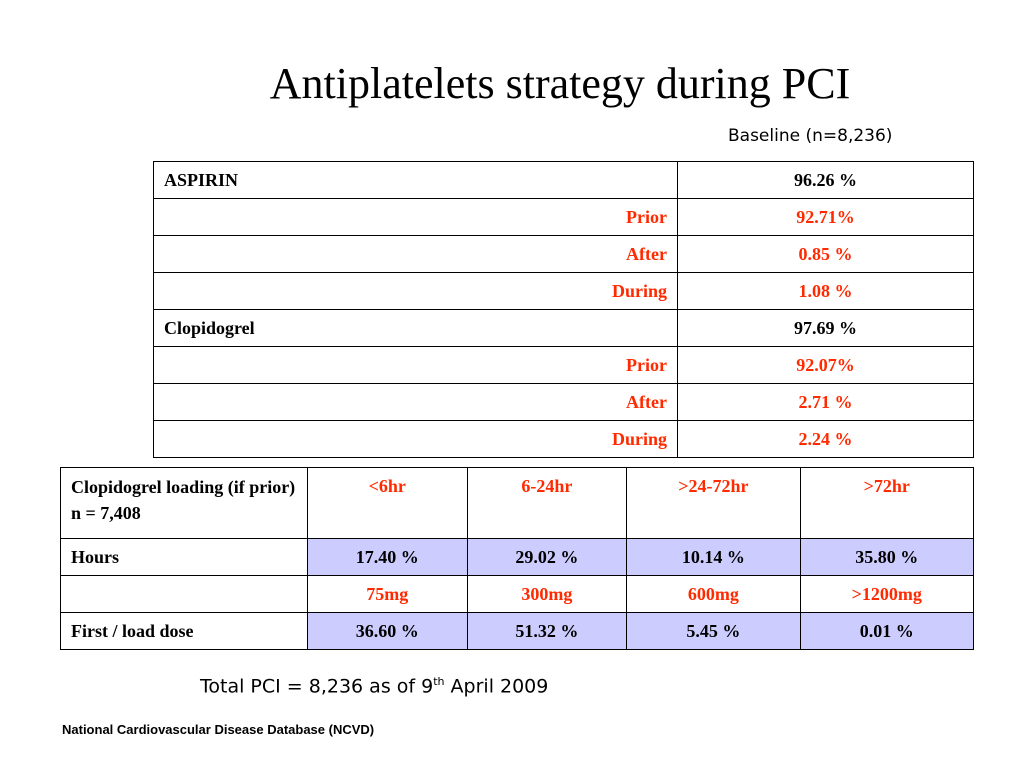  What do you see at coordinates (184, 503) in the screenshot?
I see `loading-header-label: Clopidogrel loading (if prior) n = 7,408` at bounding box center [184, 503].